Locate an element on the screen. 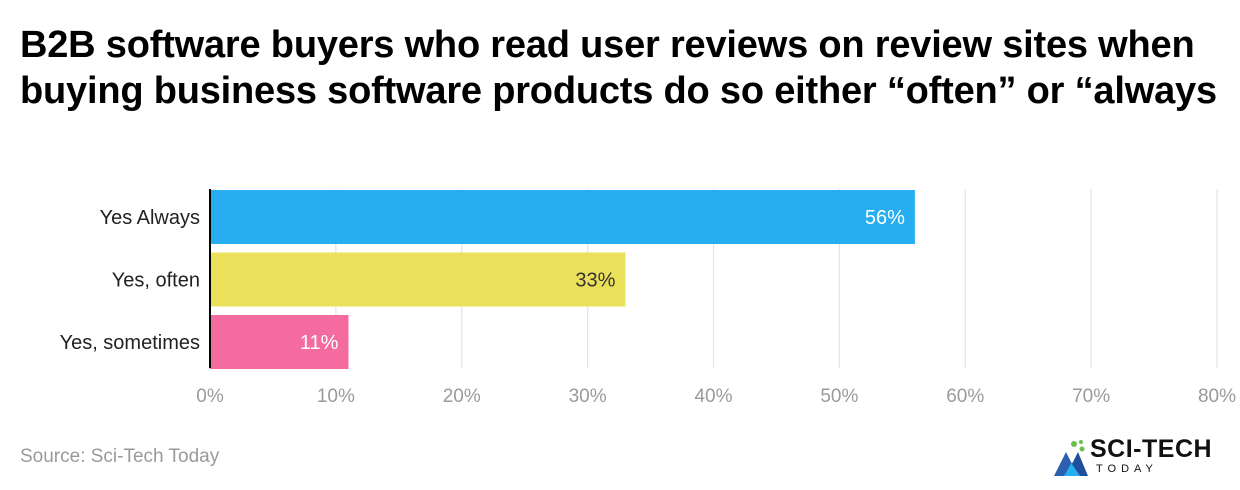 This screenshot has width=1240, height=490. x-tick-label: 40% is located at coordinates (713, 396).